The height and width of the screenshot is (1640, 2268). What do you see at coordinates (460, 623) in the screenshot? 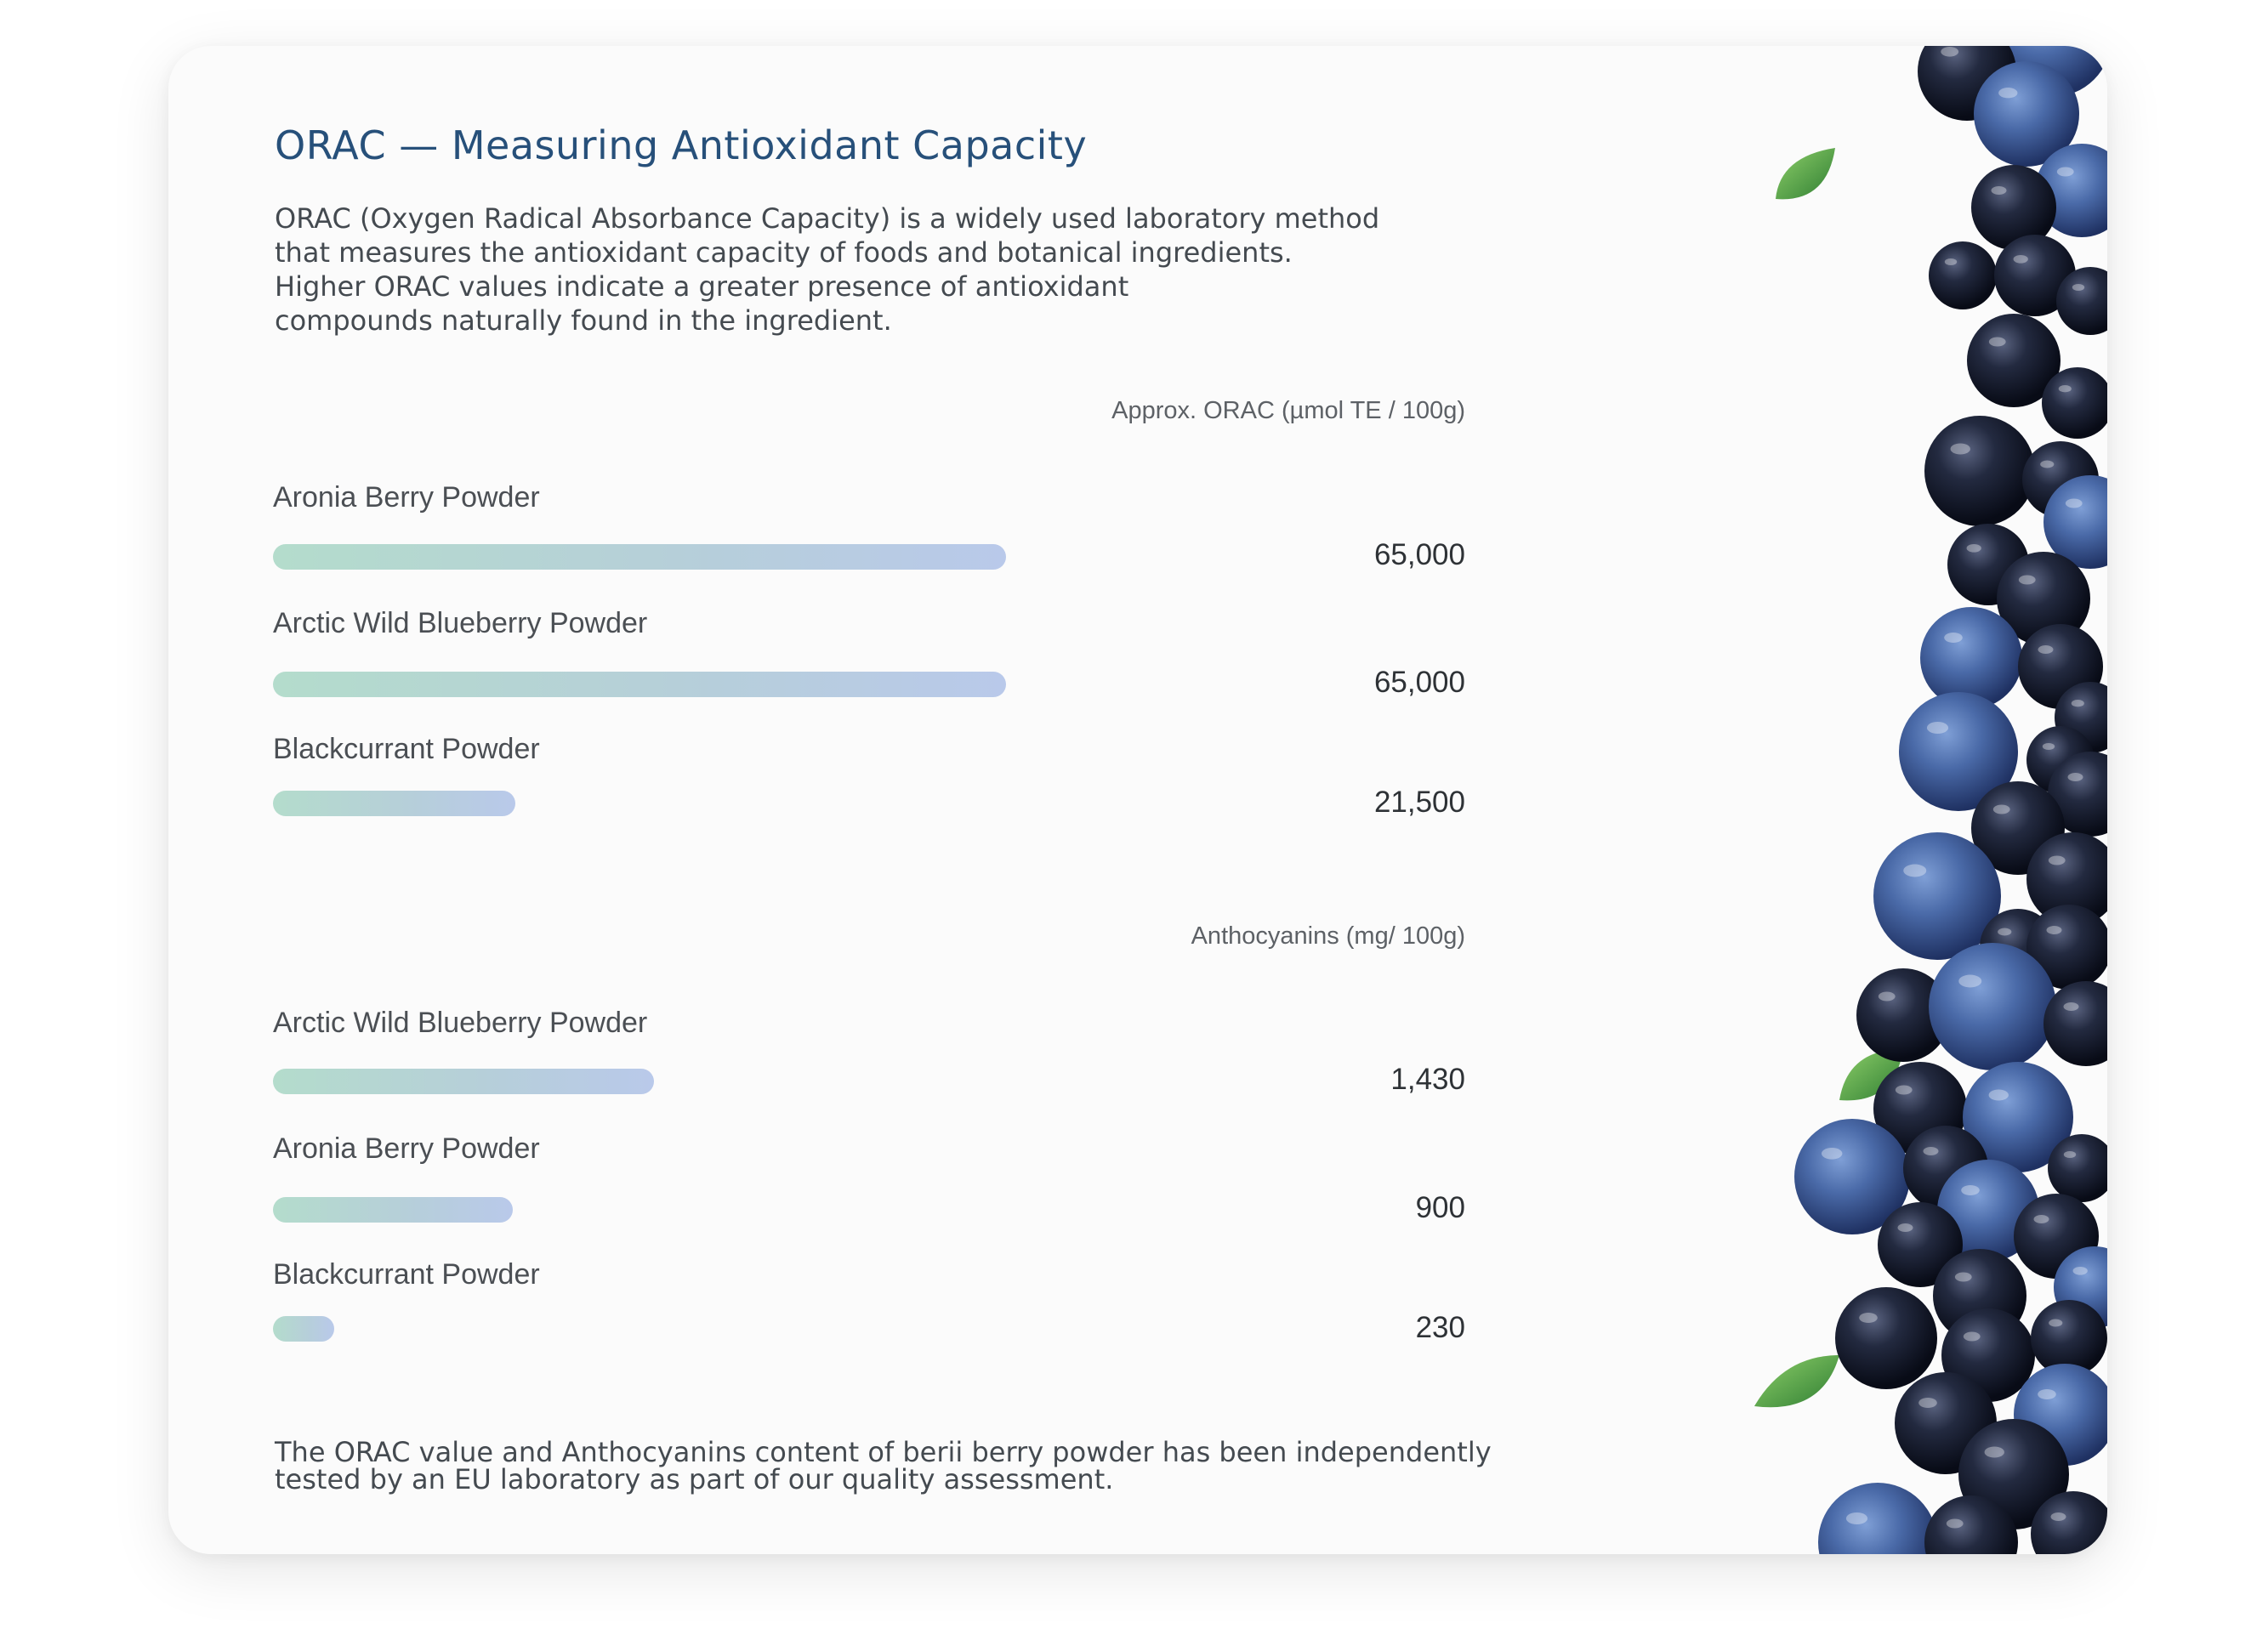
I see `orac-category-label: Arctic Wild Blueberry Powder` at bounding box center [460, 623].